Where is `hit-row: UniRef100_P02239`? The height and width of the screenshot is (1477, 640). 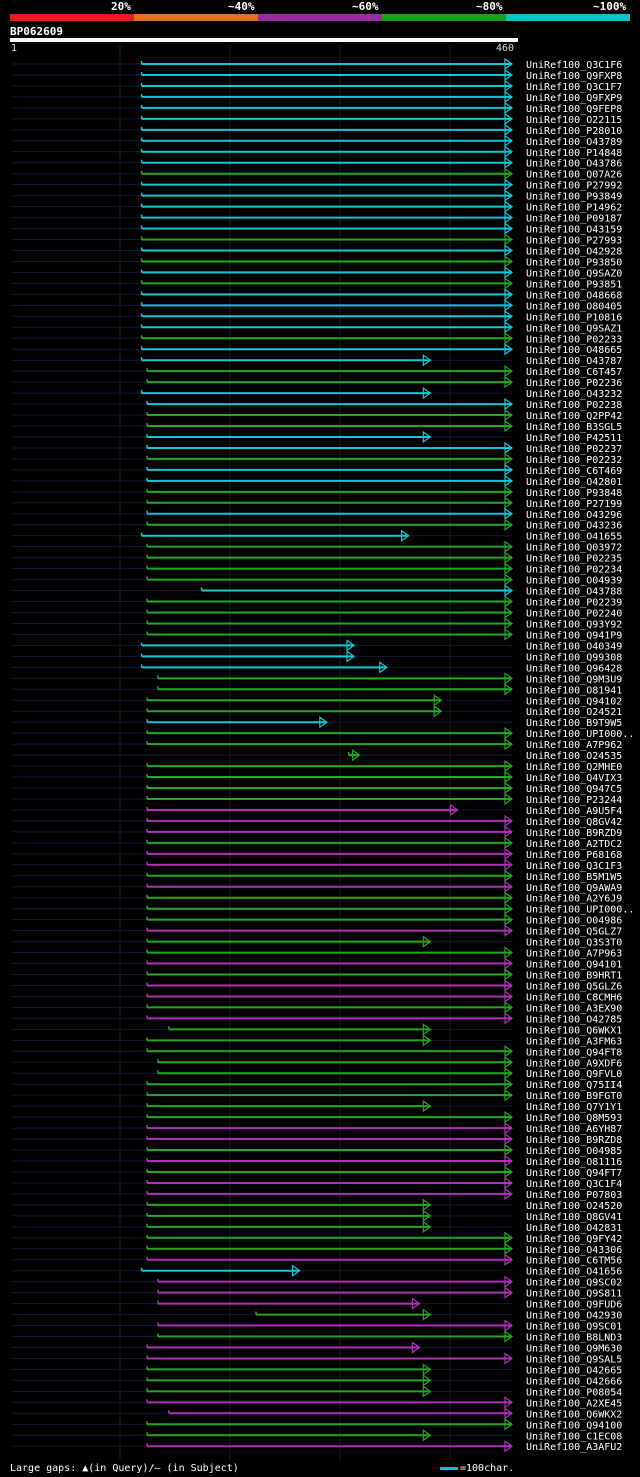
hit-row: UniRef100_P02239 is located at coordinates (317, 602).